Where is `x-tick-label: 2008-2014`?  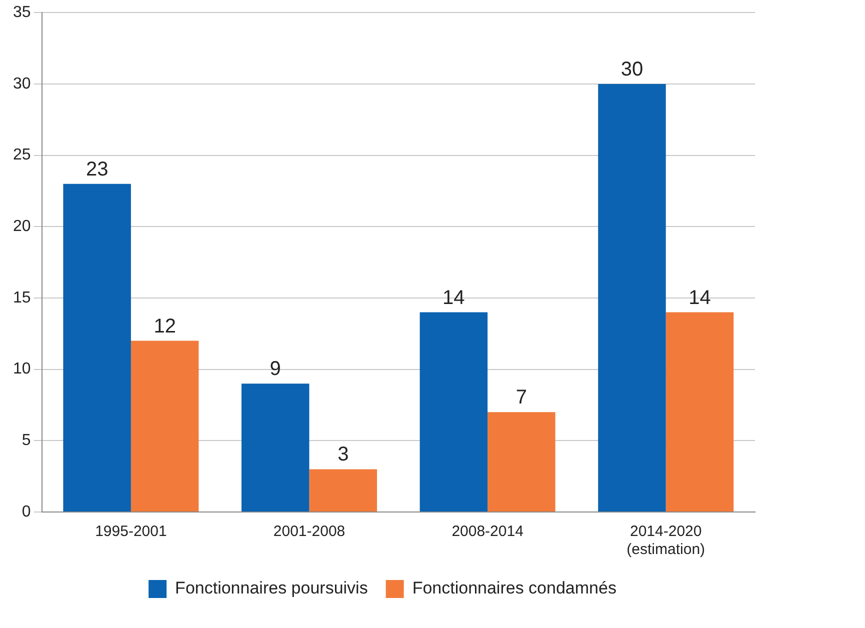
x-tick-label: 2008-2014 is located at coordinates (488, 531).